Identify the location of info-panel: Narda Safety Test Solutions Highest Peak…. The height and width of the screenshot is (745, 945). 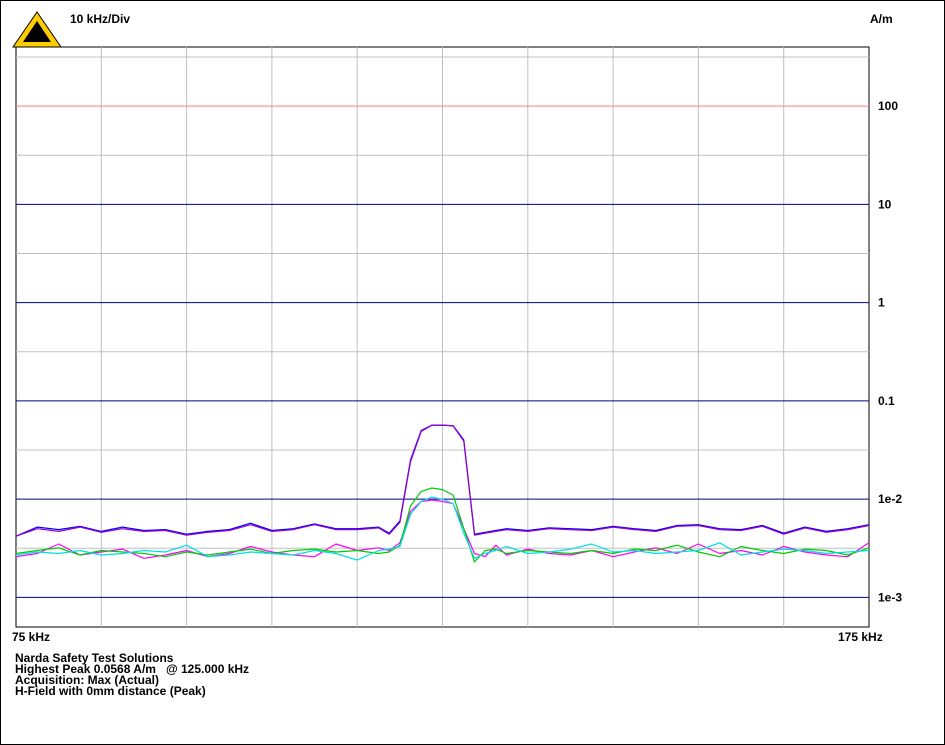
(132, 674).